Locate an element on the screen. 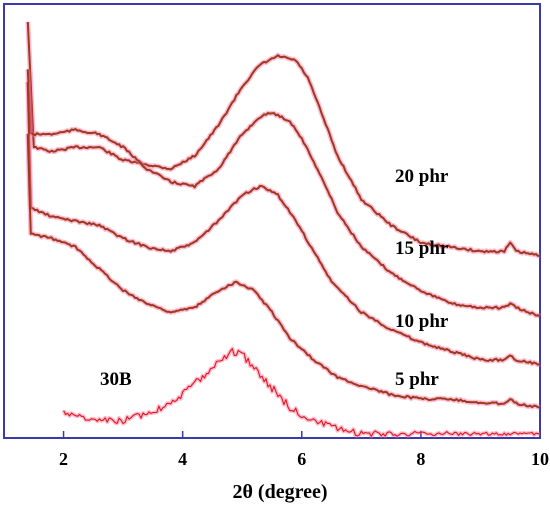  x-ticks: 2 4 6 8 10 is located at coordinates (304, 450).